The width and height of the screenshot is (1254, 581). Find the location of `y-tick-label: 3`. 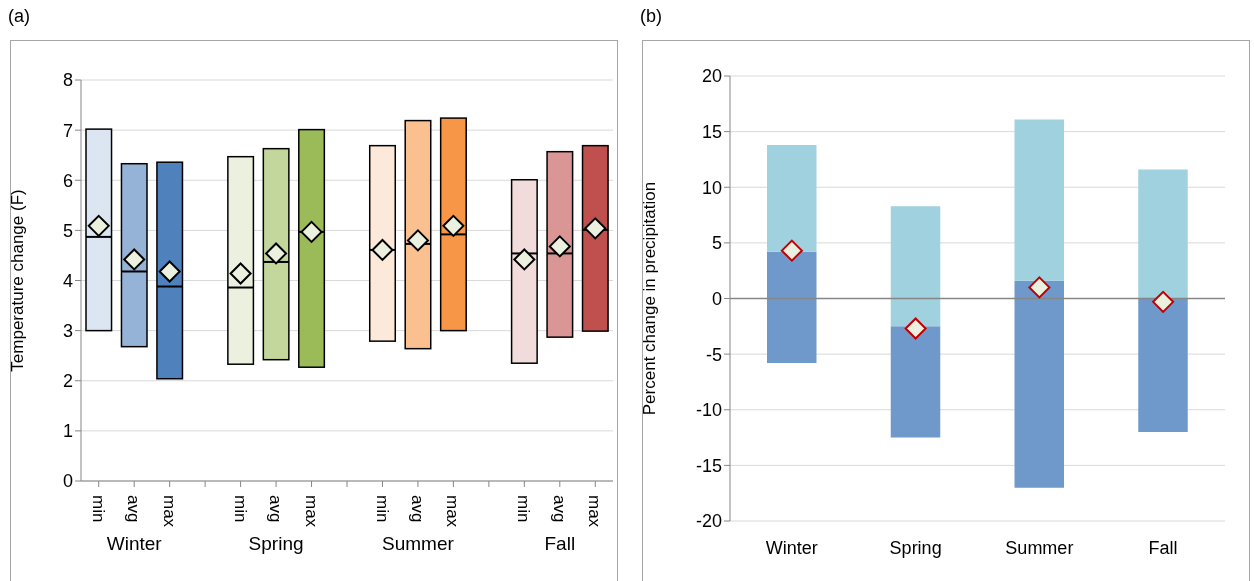

y-tick-label: 3 is located at coordinates (67, 331).